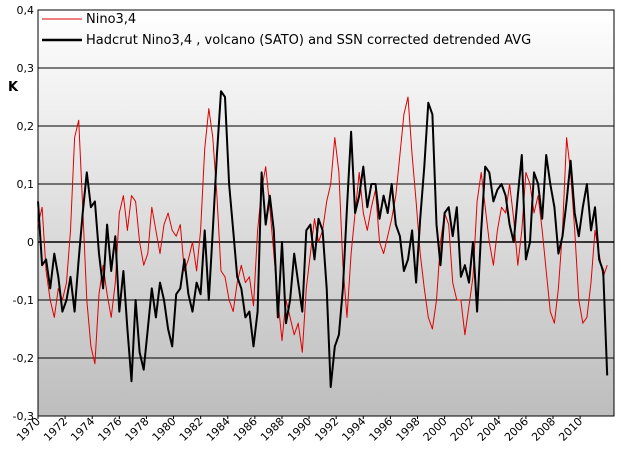  Describe the element at coordinates (381, 429) in the screenshot. I see `x-tick-label: 1996` at that location.